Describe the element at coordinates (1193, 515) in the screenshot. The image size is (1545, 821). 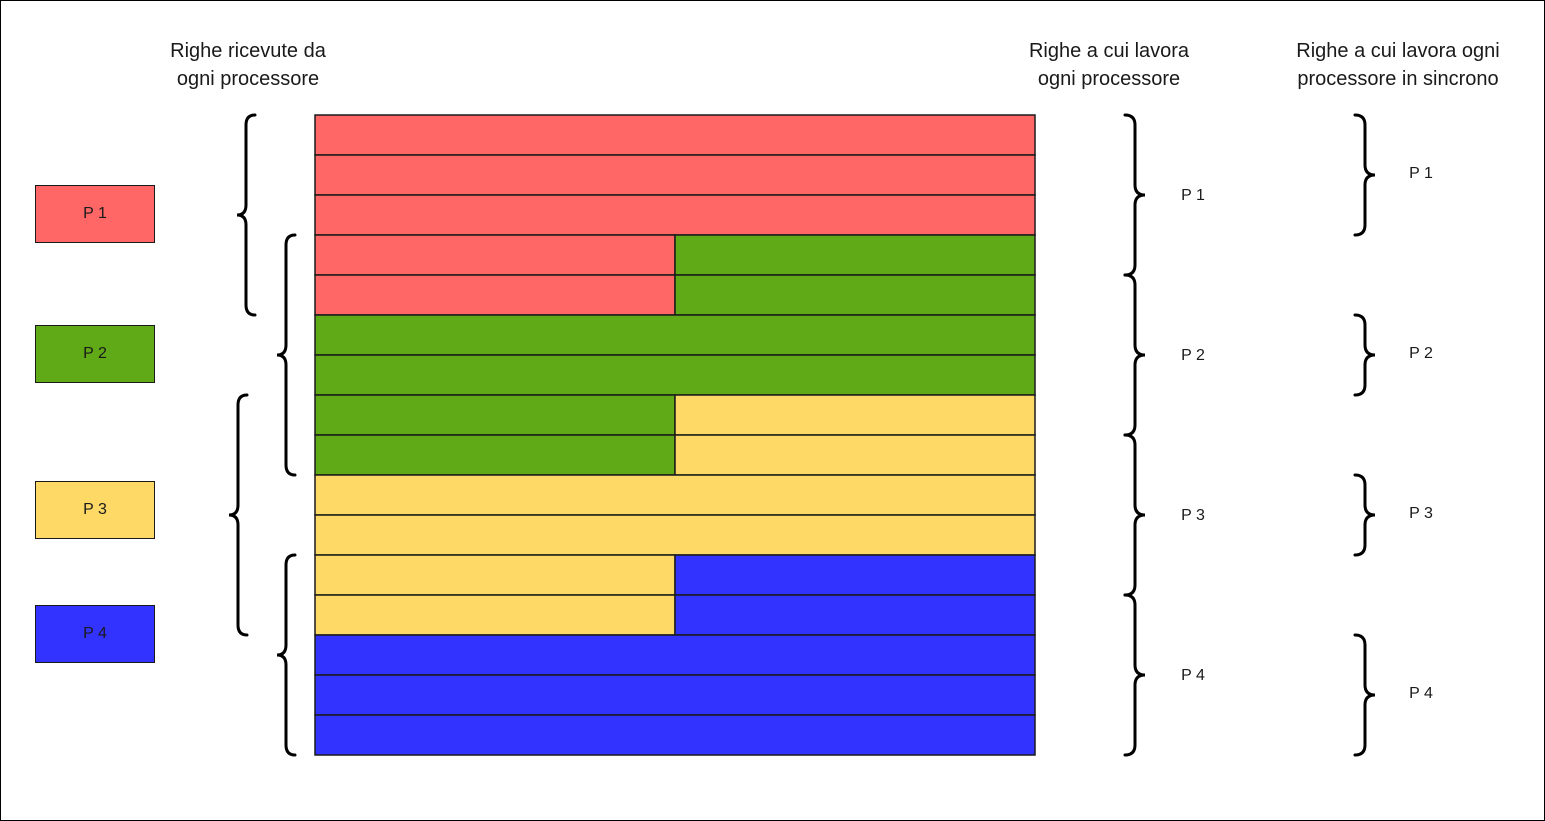
I see `work-label-p3: P 3` at that location.